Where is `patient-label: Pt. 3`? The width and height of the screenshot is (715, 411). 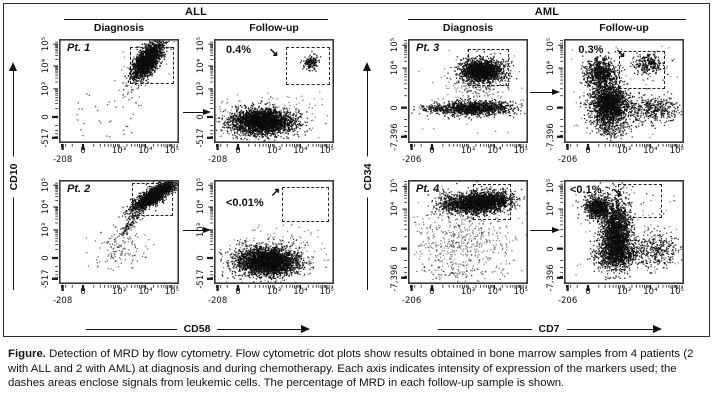
patient-label: Pt. 3 is located at coordinates (428, 48).